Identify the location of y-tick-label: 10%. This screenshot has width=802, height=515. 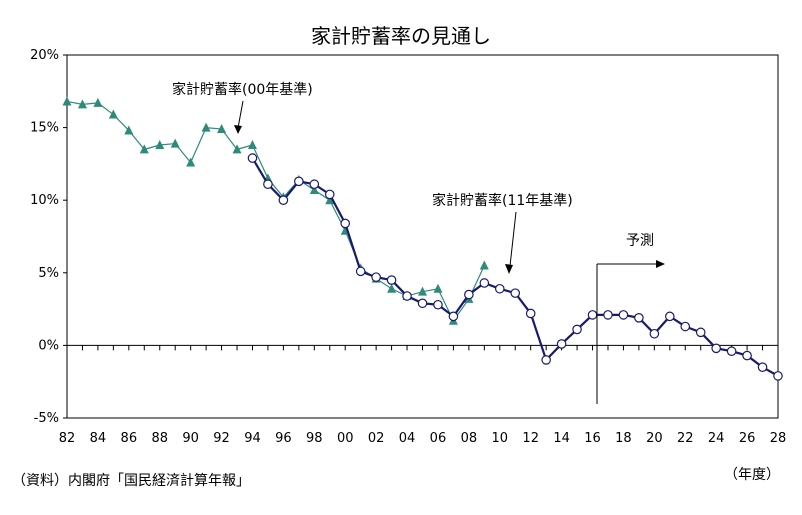
(44, 200).